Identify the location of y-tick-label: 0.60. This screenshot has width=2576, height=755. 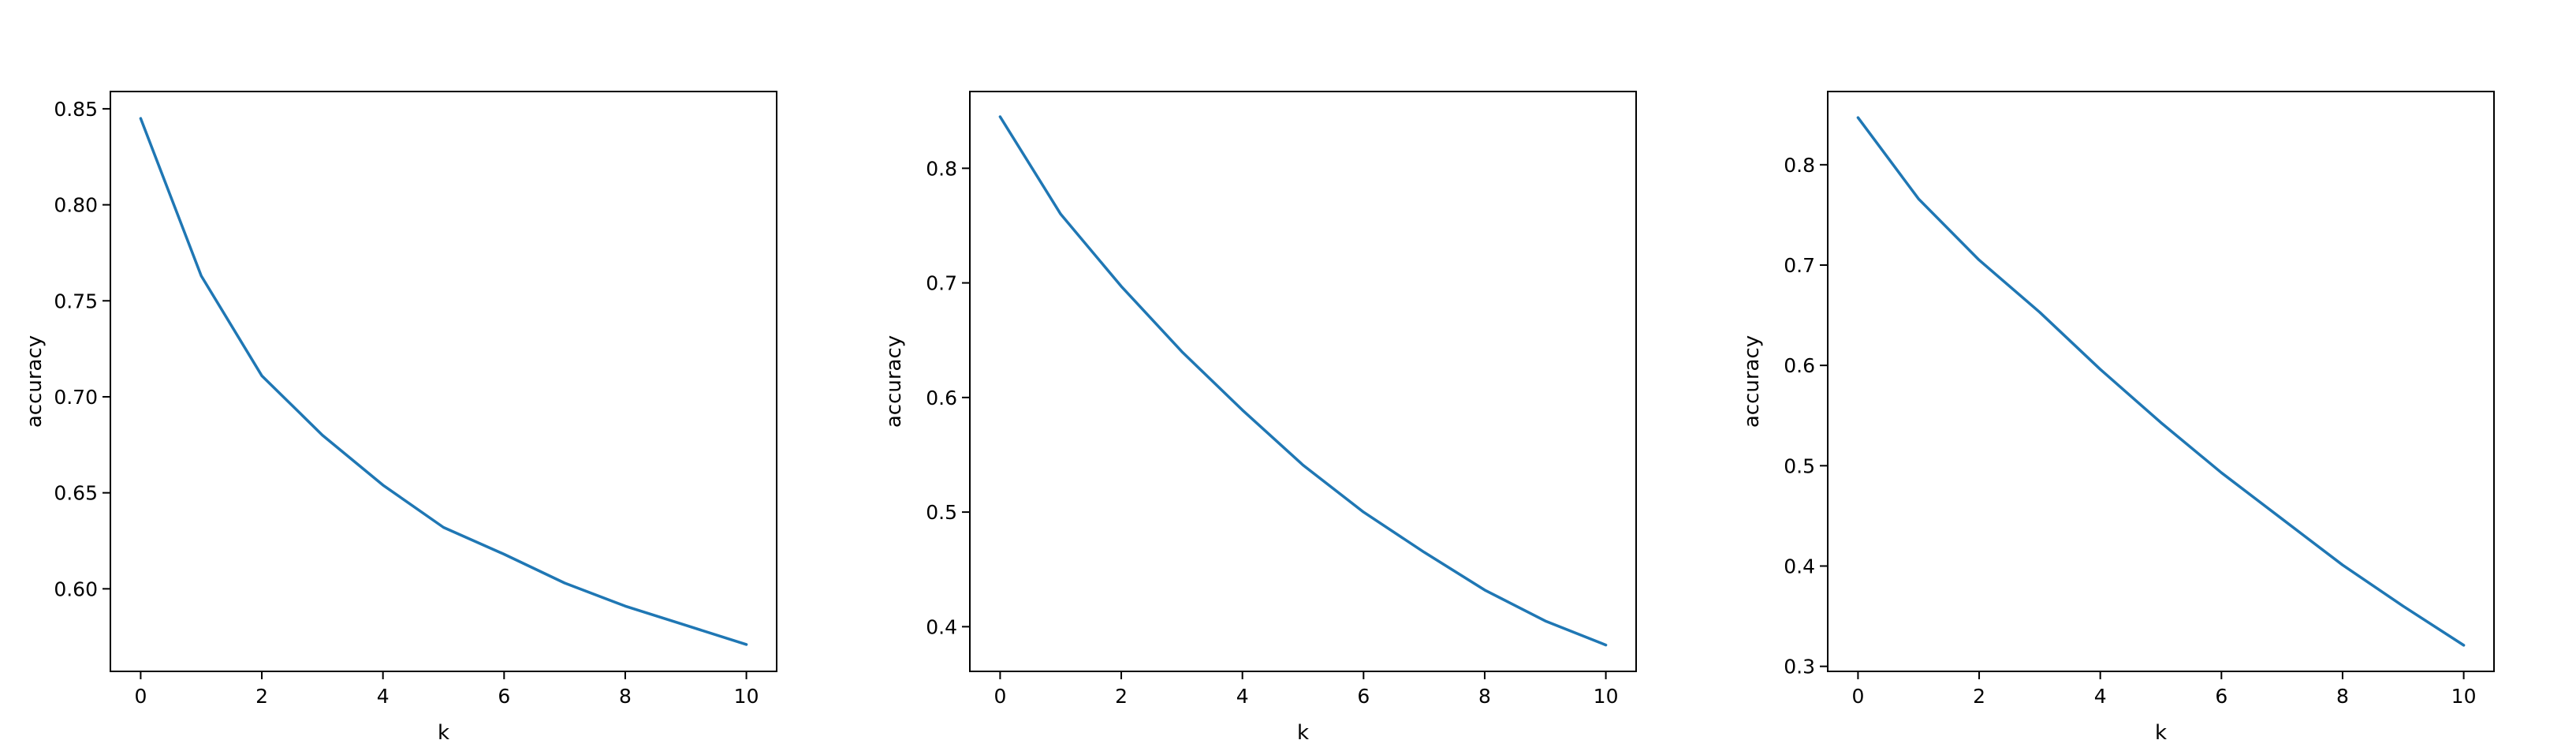
(76, 588).